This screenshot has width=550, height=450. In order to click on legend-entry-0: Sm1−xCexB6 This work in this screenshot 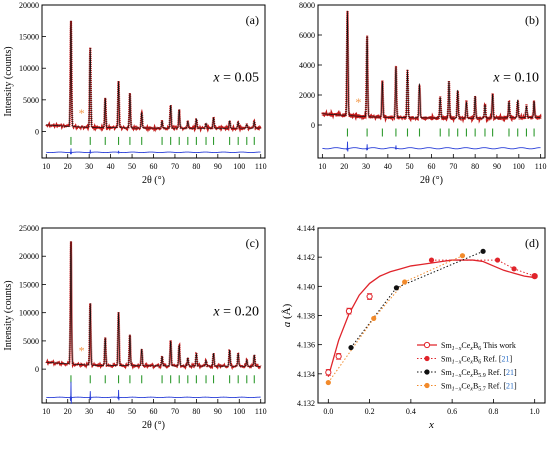, I will do `click(466, 346)`.